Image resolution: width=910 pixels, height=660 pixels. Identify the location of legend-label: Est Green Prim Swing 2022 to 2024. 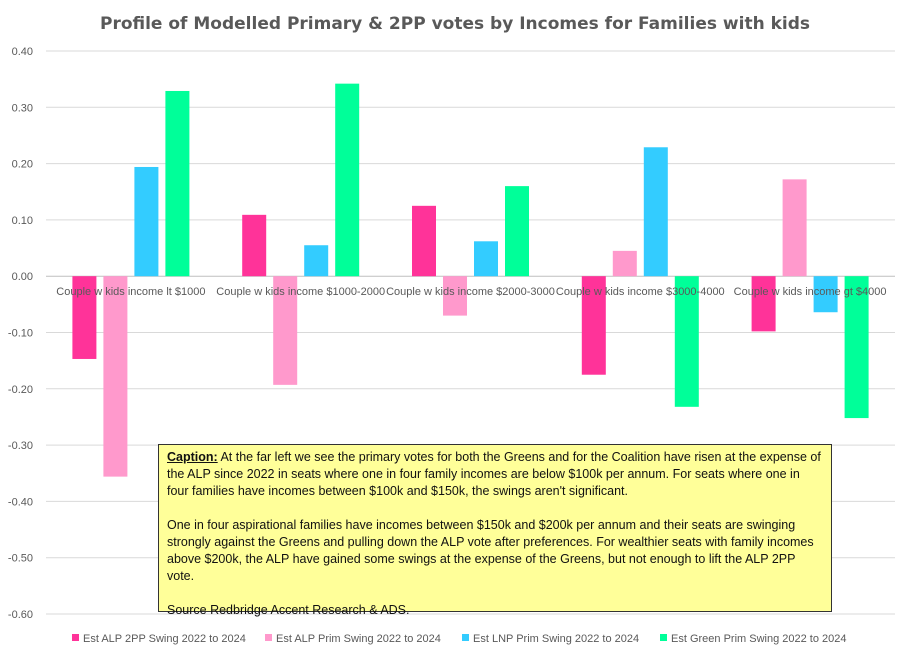
(758, 639).